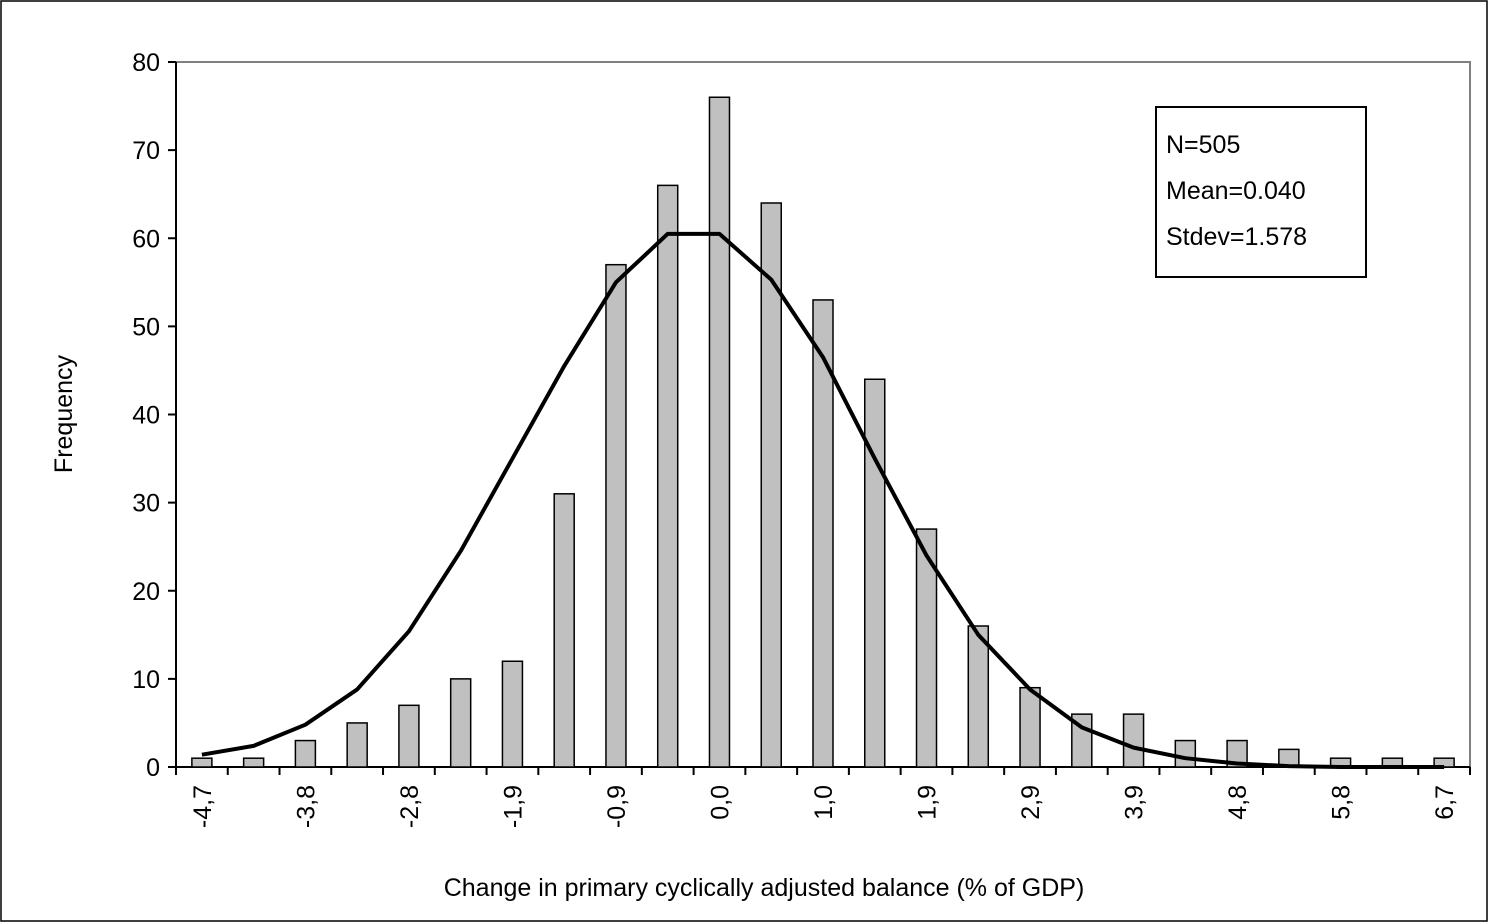 Image resolution: width=1489 pixels, height=923 pixels. What do you see at coordinates (824, 802) in the screenshot?
I see `x-tick-label: 1,0` at bounding box center [824, 802].